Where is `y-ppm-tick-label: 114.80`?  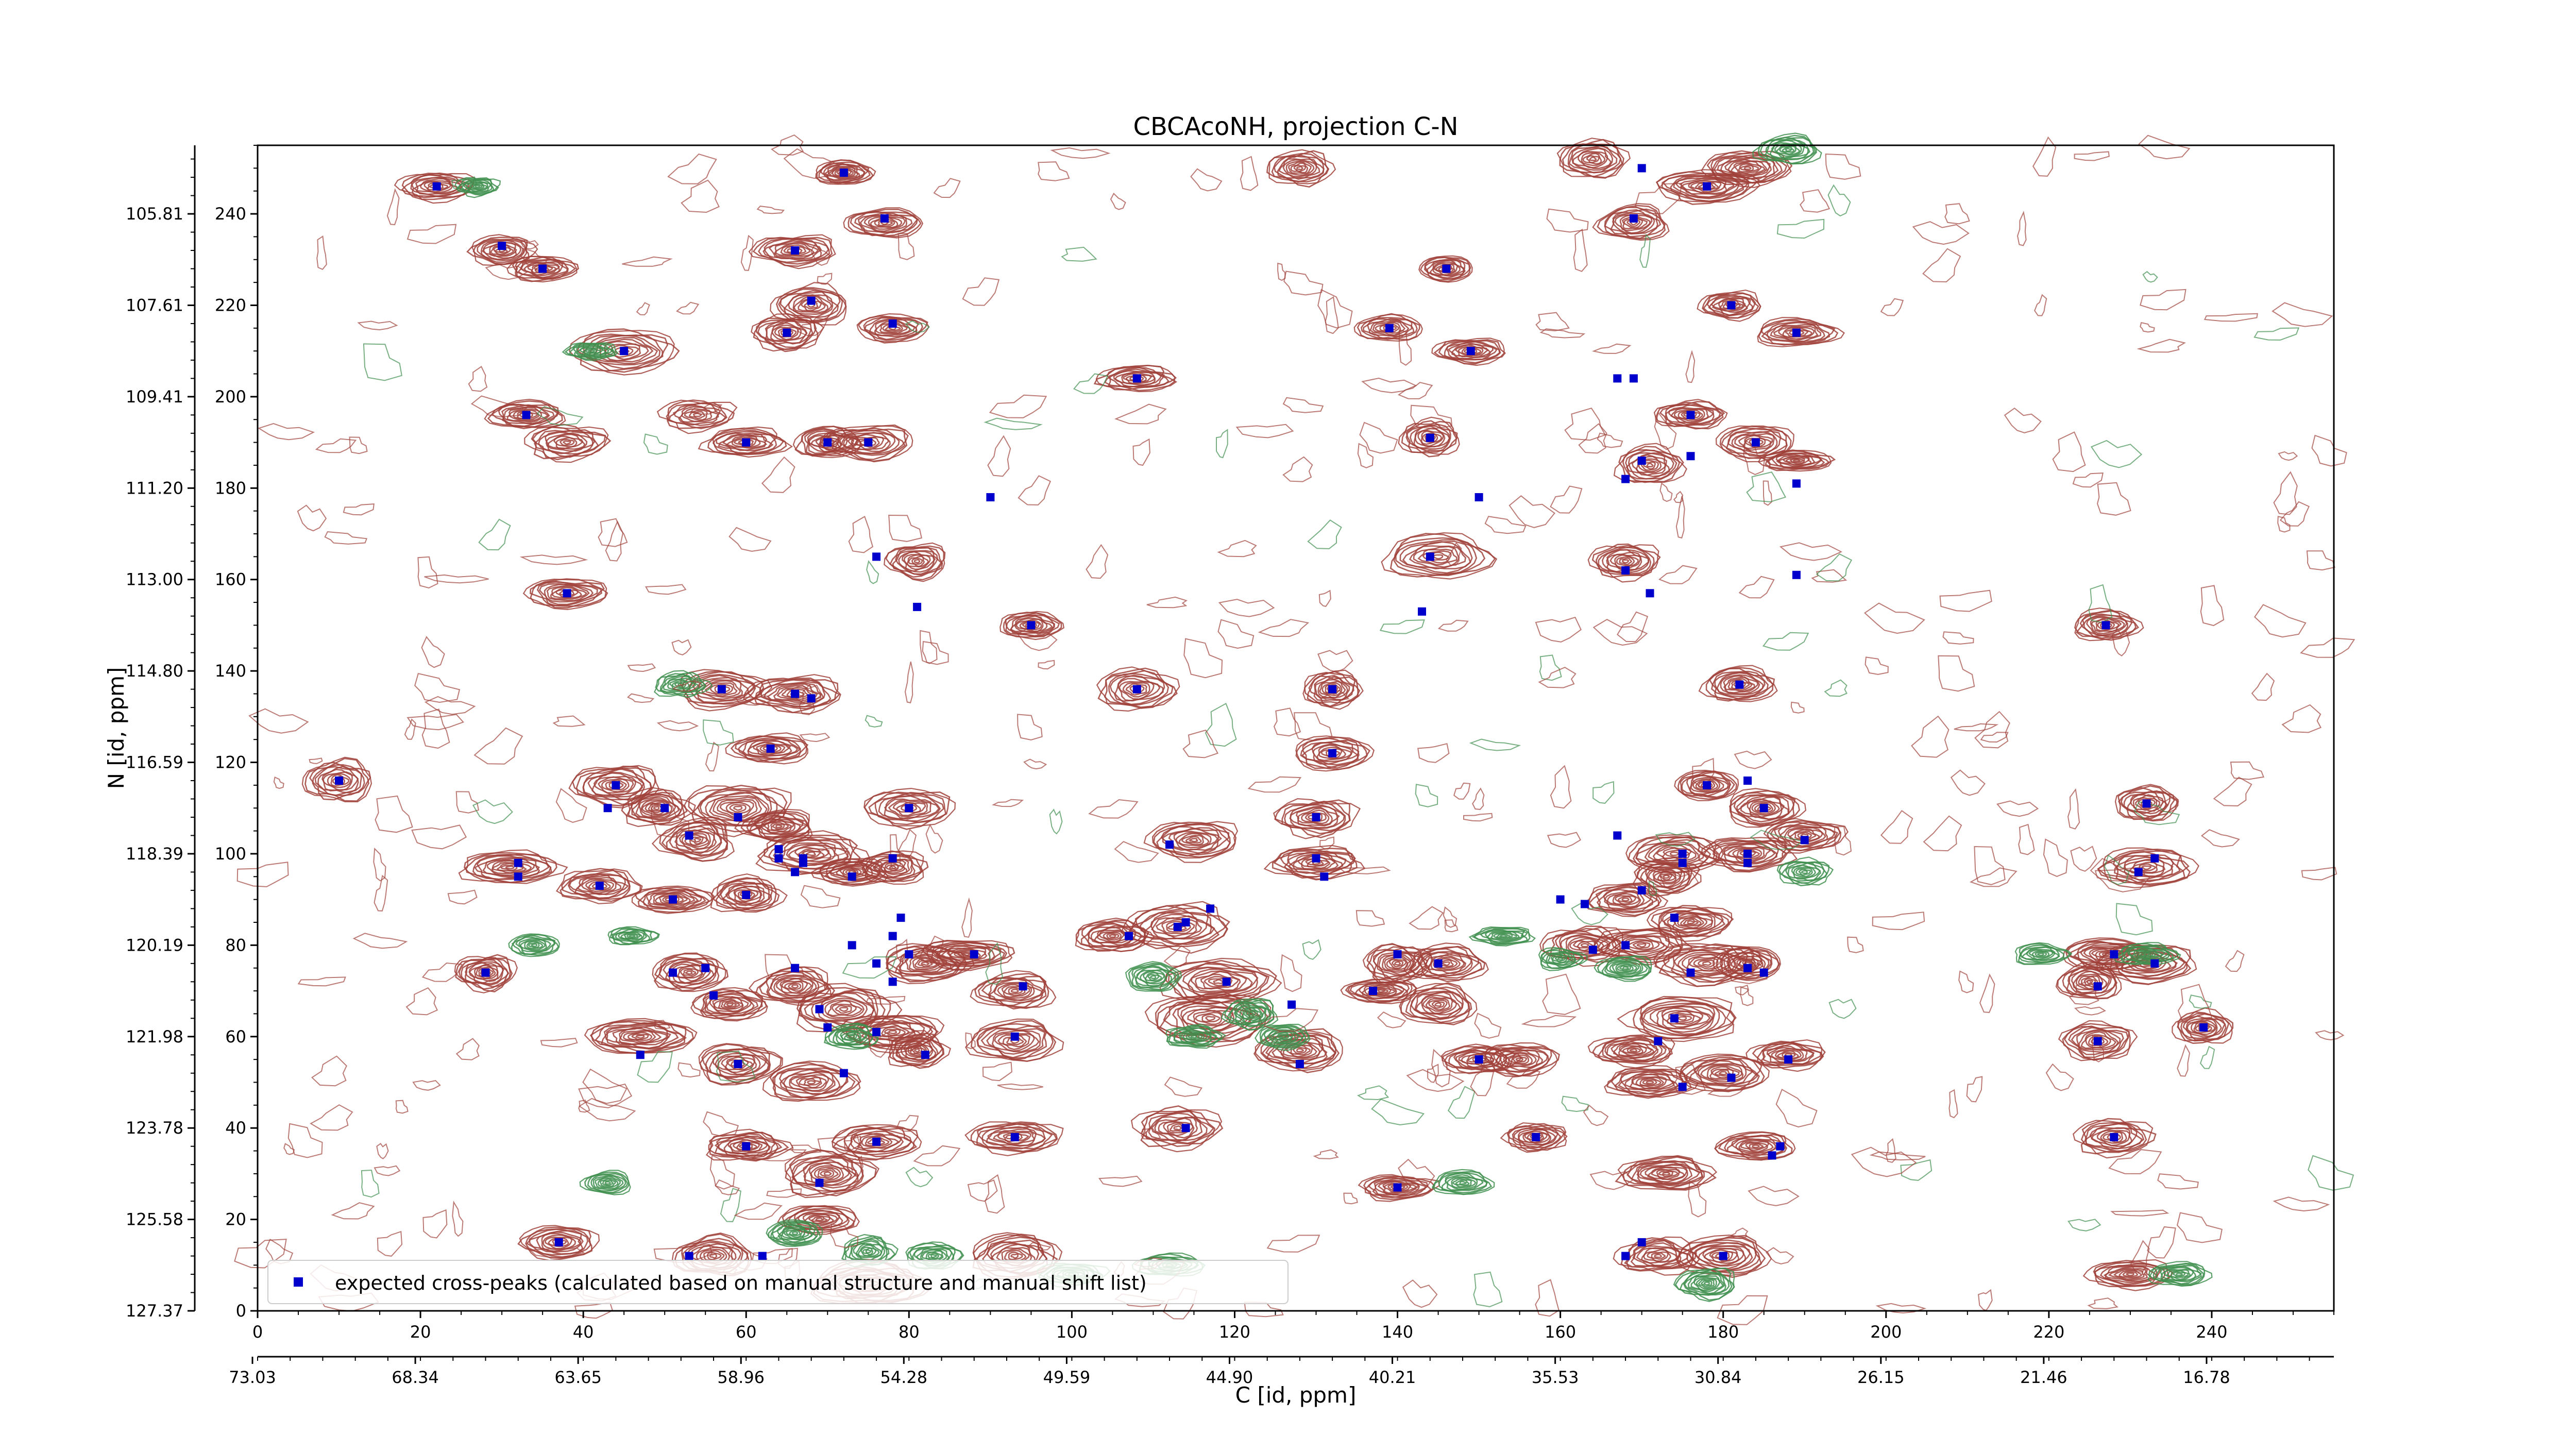 y-ppm-tick-label: 114.80 is located at coordinates (154, 671).